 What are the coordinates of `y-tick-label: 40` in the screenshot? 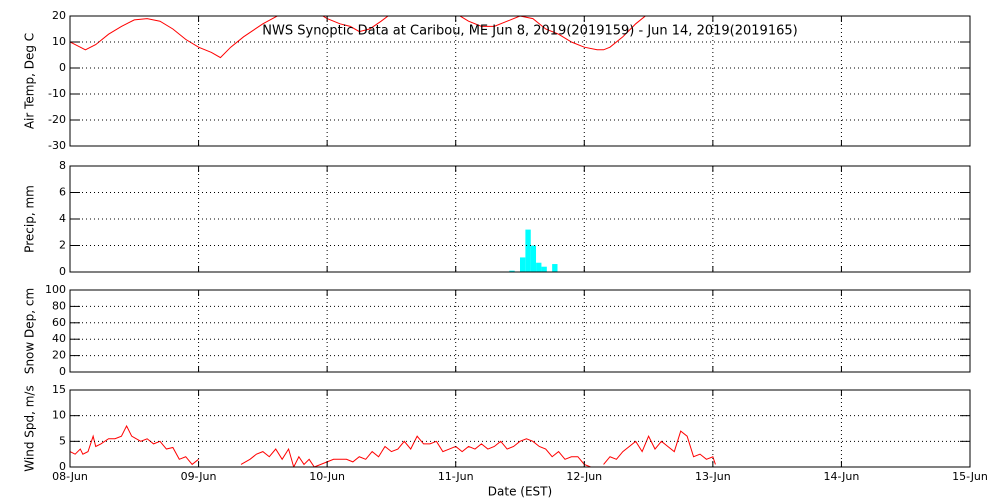 It's located at (59, 338).